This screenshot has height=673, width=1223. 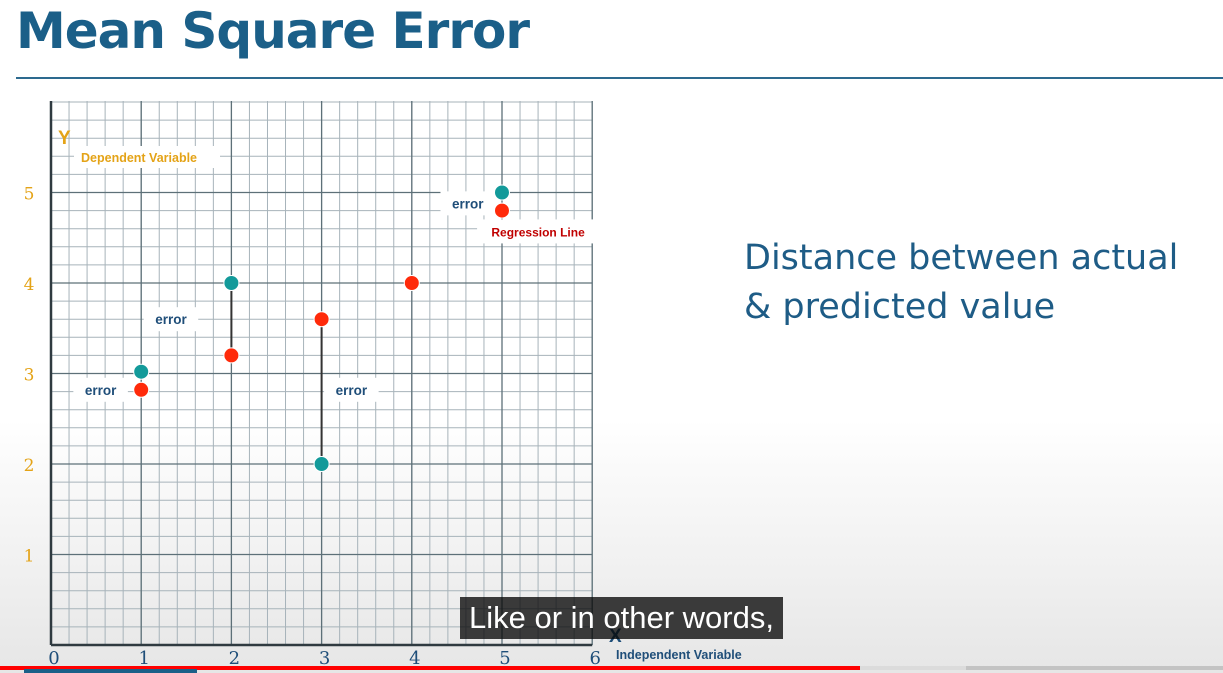 I want to click on x-axis-label: Independent Variable, so click(x=679, y=655).